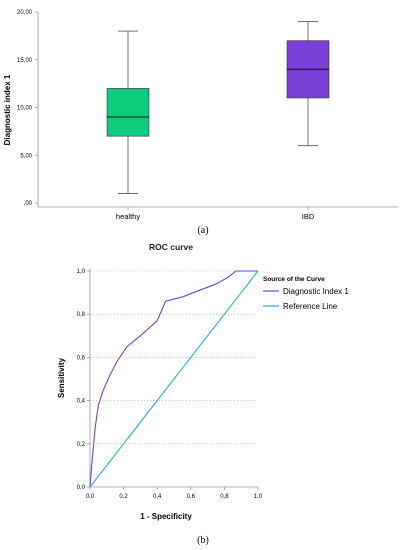 The width and height of the screenshot is (407, 550). I want to click on boxplot-category-labels: healthy IBD, so click(215, 214).